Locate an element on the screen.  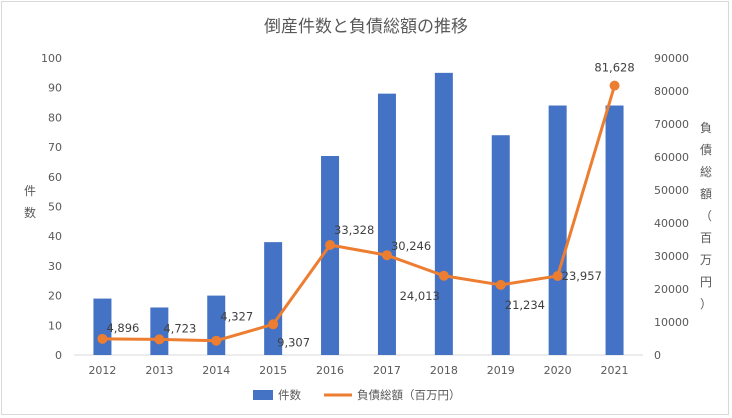
y-right-tick-label: 80000 is located at coordinates (671, 91).